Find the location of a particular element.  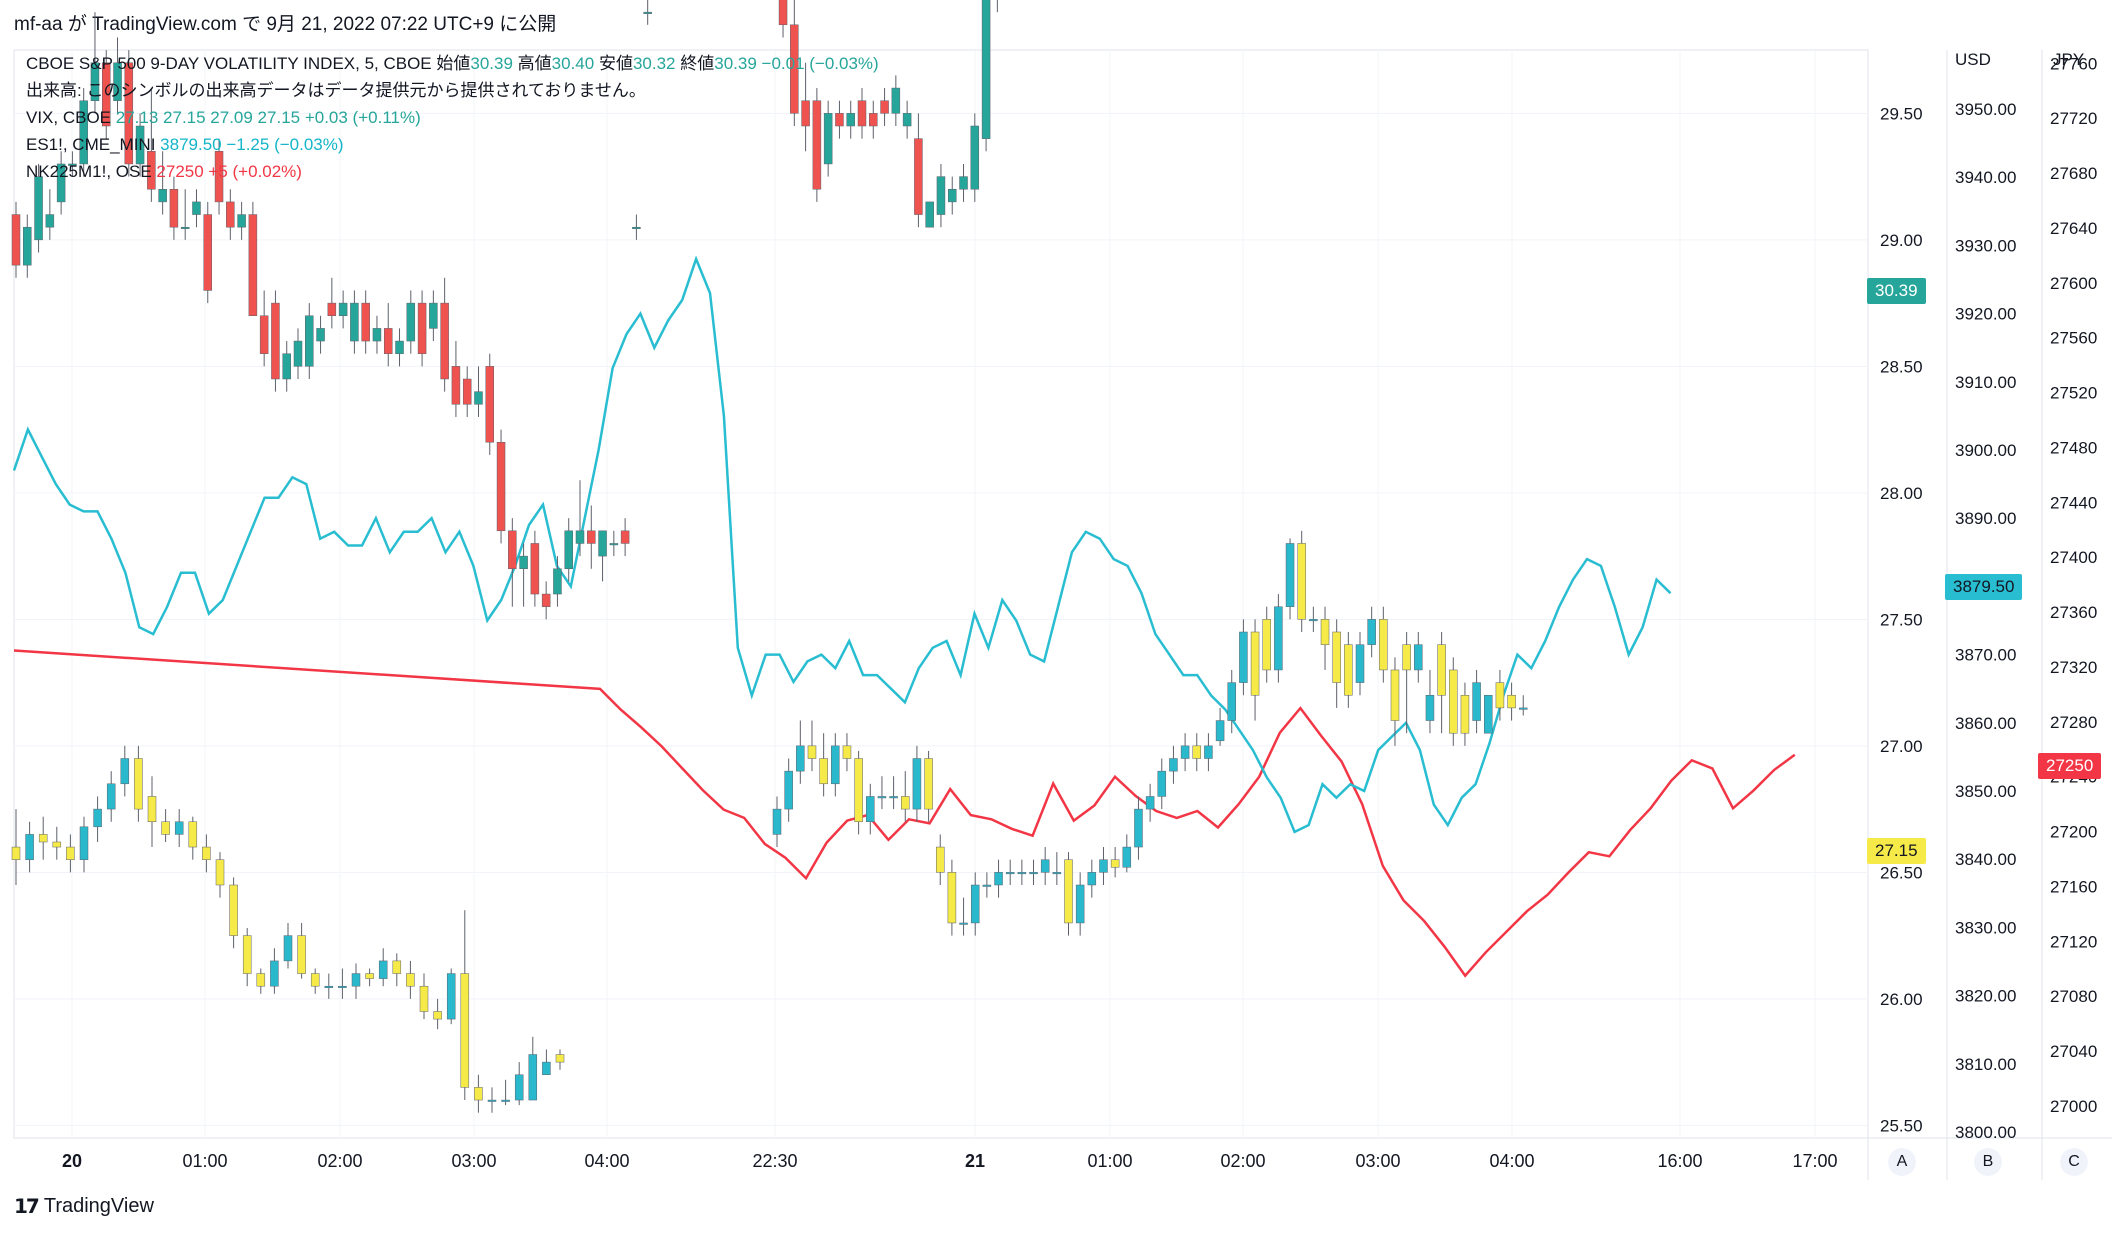

jpy-axis-tick: 27080 is located at coordinates (2073, 996).